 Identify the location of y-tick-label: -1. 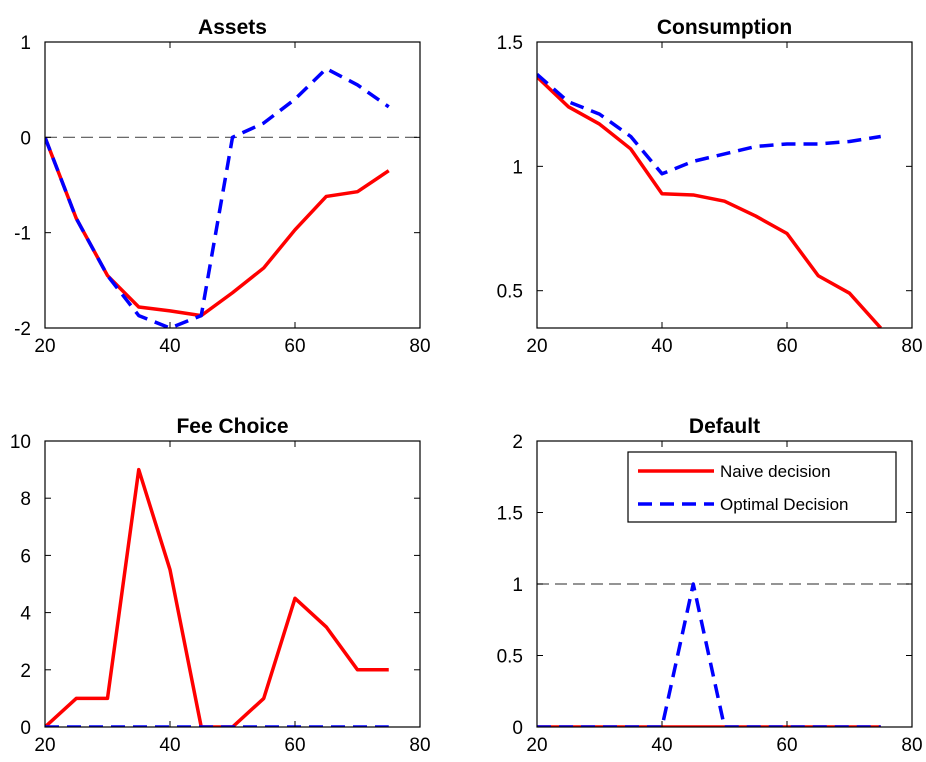
(22, 234).